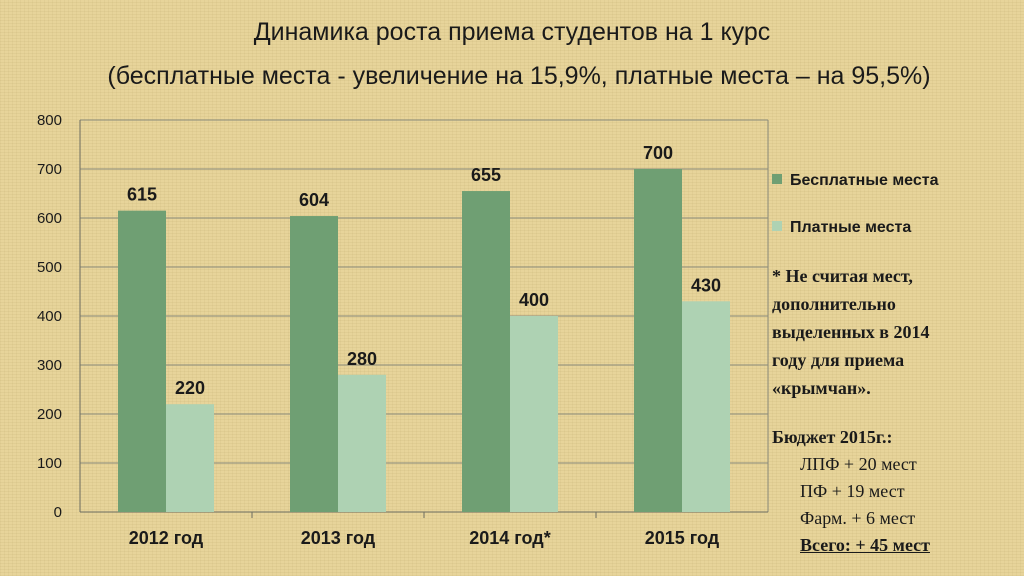  Describe the element at coordinates (49, 463) in the screenshot. I see `y-tick-label: 100` at that location.